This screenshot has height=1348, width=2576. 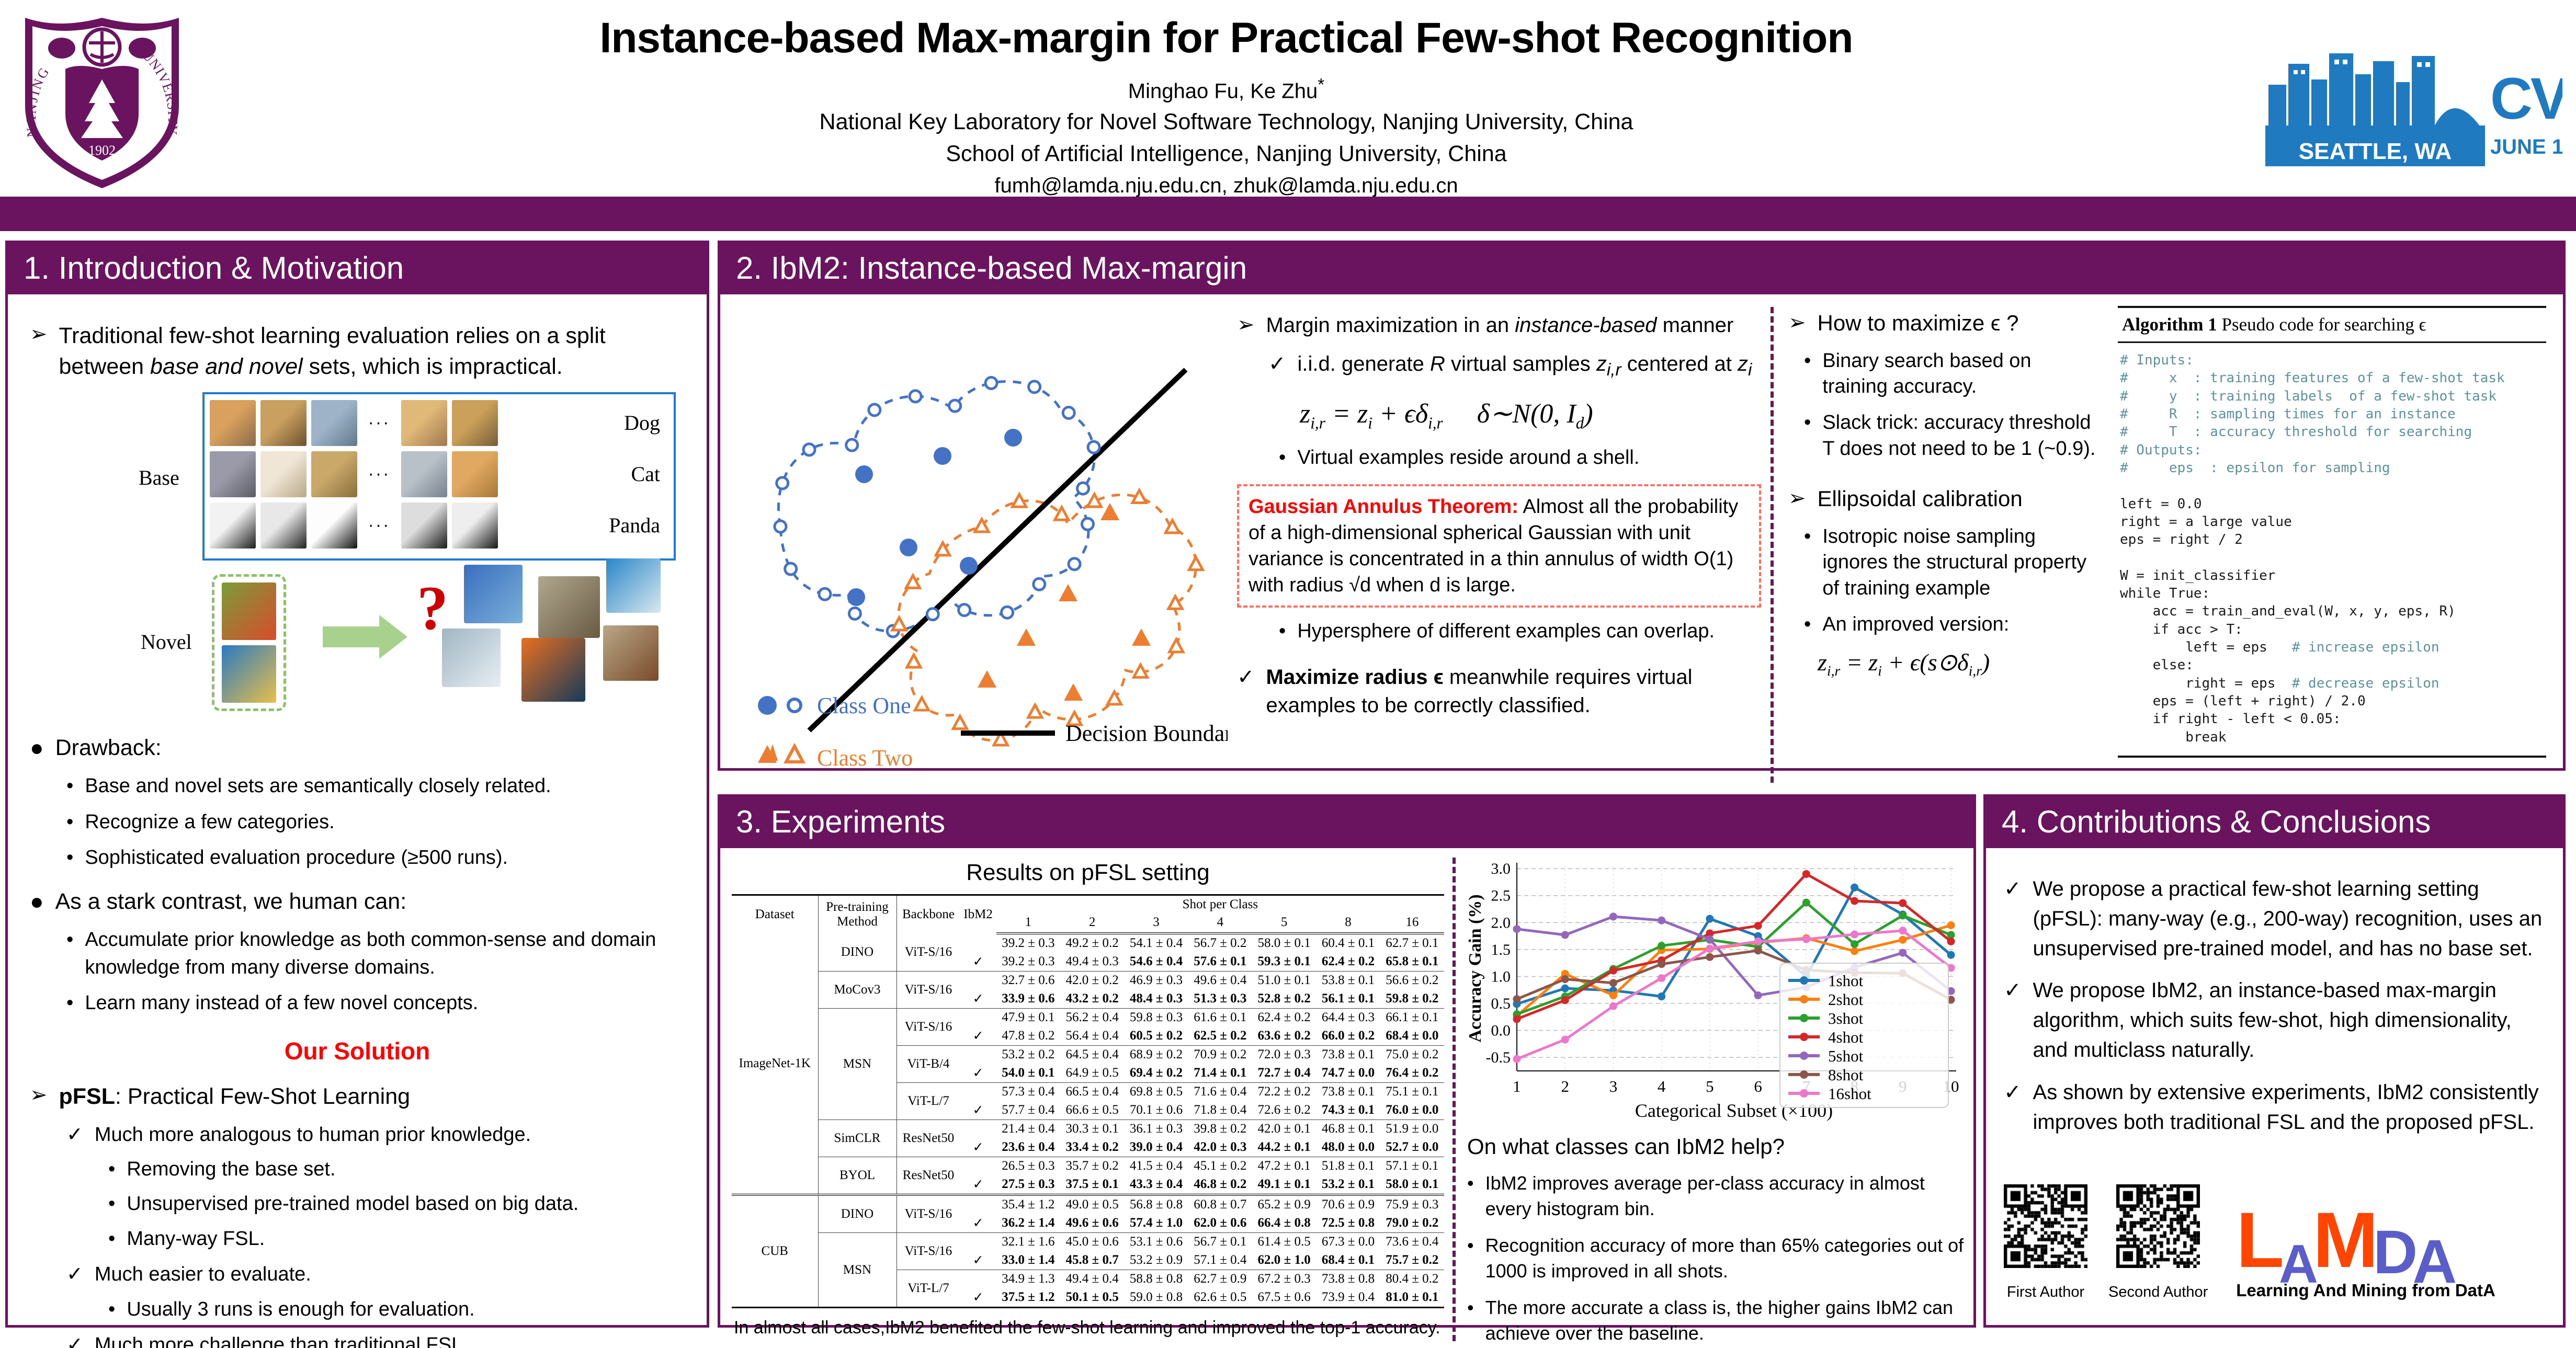 What do you see at coordinates (1284, 1166) in the screenshot?
I see `table-cell: 47.2 ± 0.1` at bounding box center [1284, 1166].